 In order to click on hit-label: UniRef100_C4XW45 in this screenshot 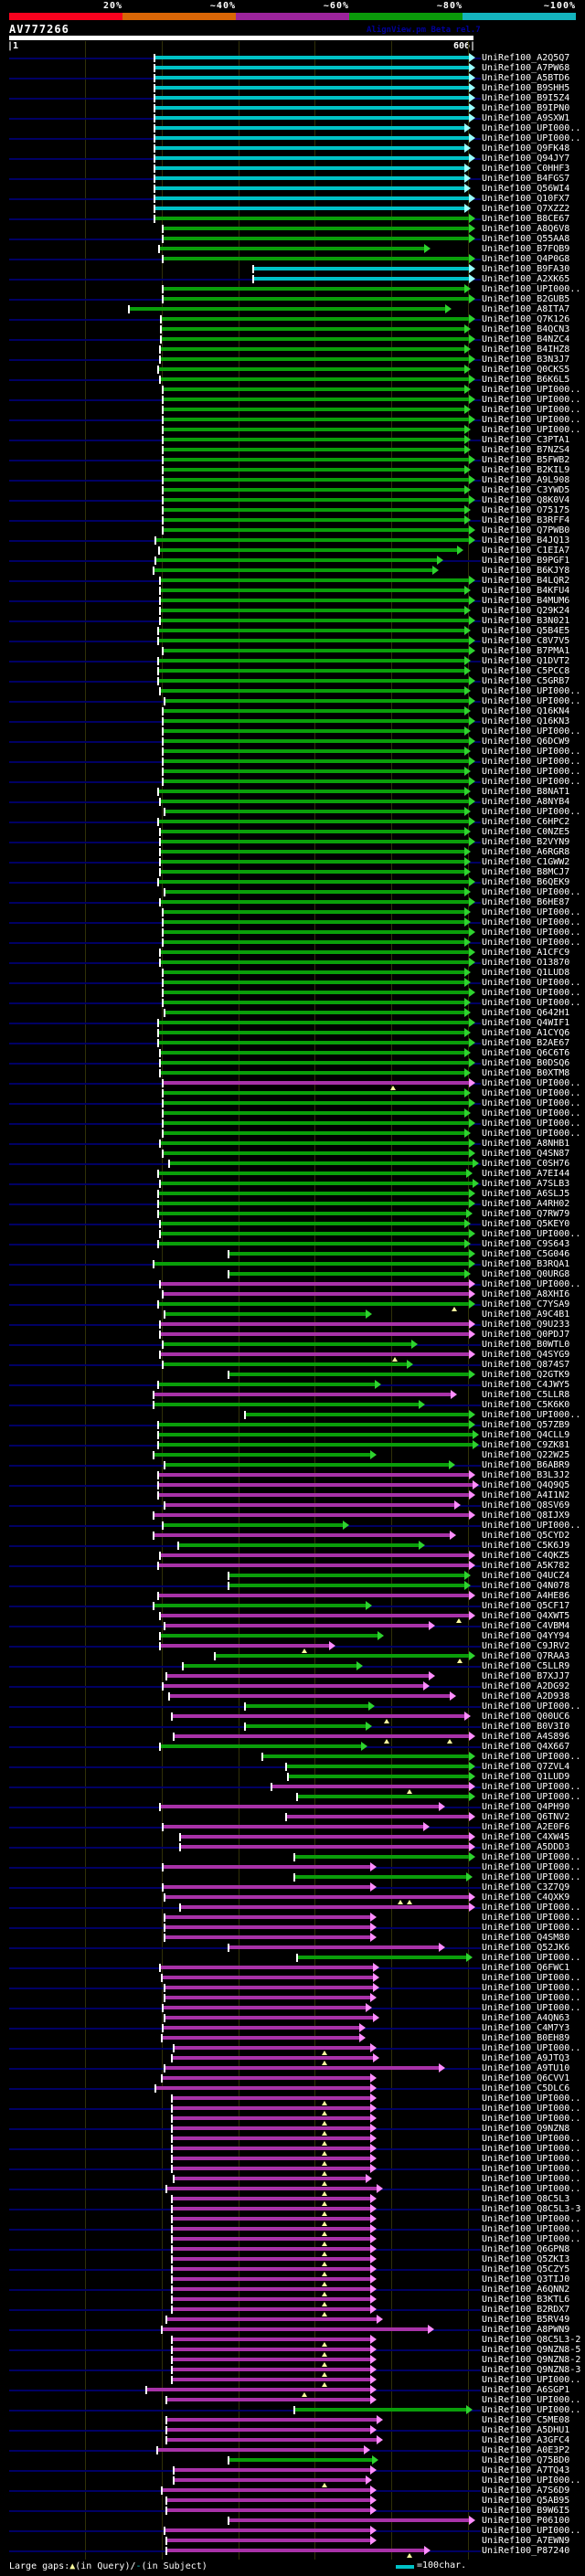, I will do `click(526, 1837)`.